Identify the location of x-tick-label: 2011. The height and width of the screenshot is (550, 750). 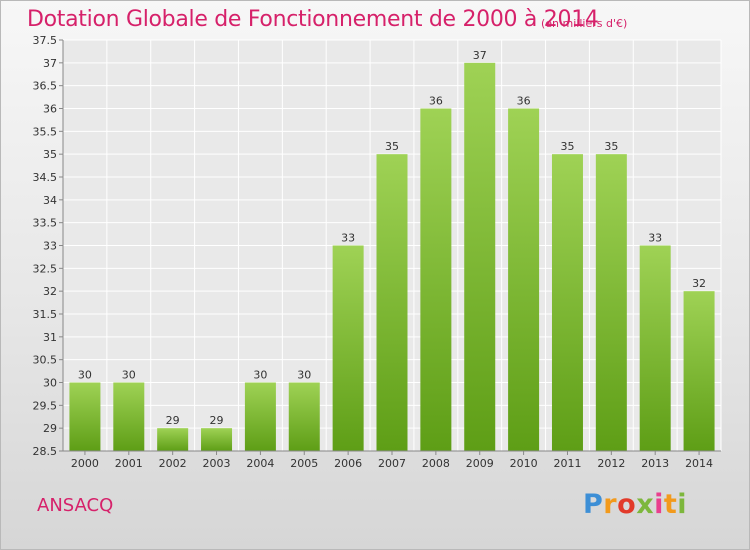
(567, 463).